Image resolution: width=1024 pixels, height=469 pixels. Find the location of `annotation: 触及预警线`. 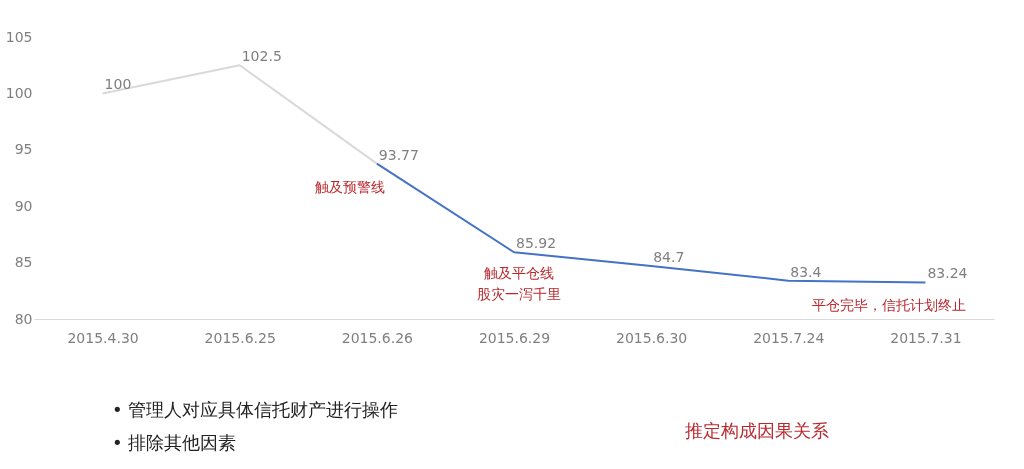

annotation: 触及预警线 is located at coordinates (350, 187).